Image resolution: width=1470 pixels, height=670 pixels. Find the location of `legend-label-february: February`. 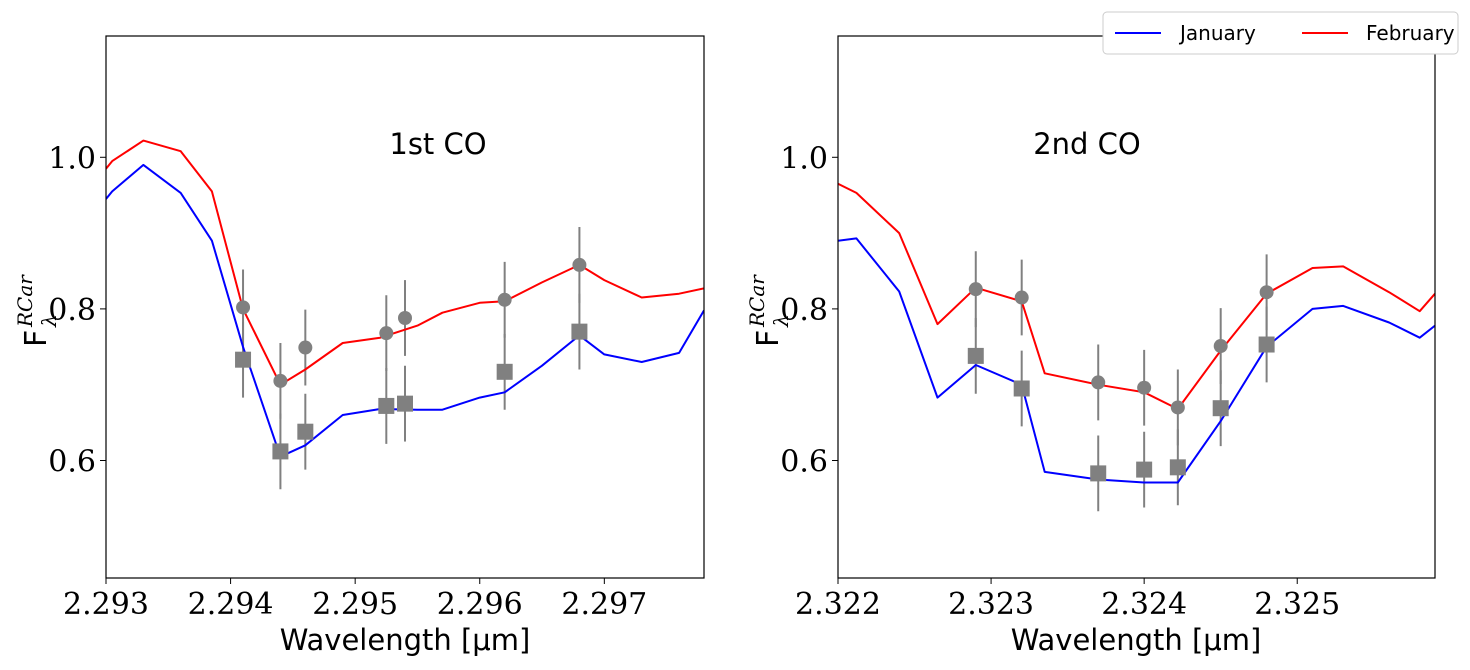

legend-label-february: February is located at coordinates (1410, 33).